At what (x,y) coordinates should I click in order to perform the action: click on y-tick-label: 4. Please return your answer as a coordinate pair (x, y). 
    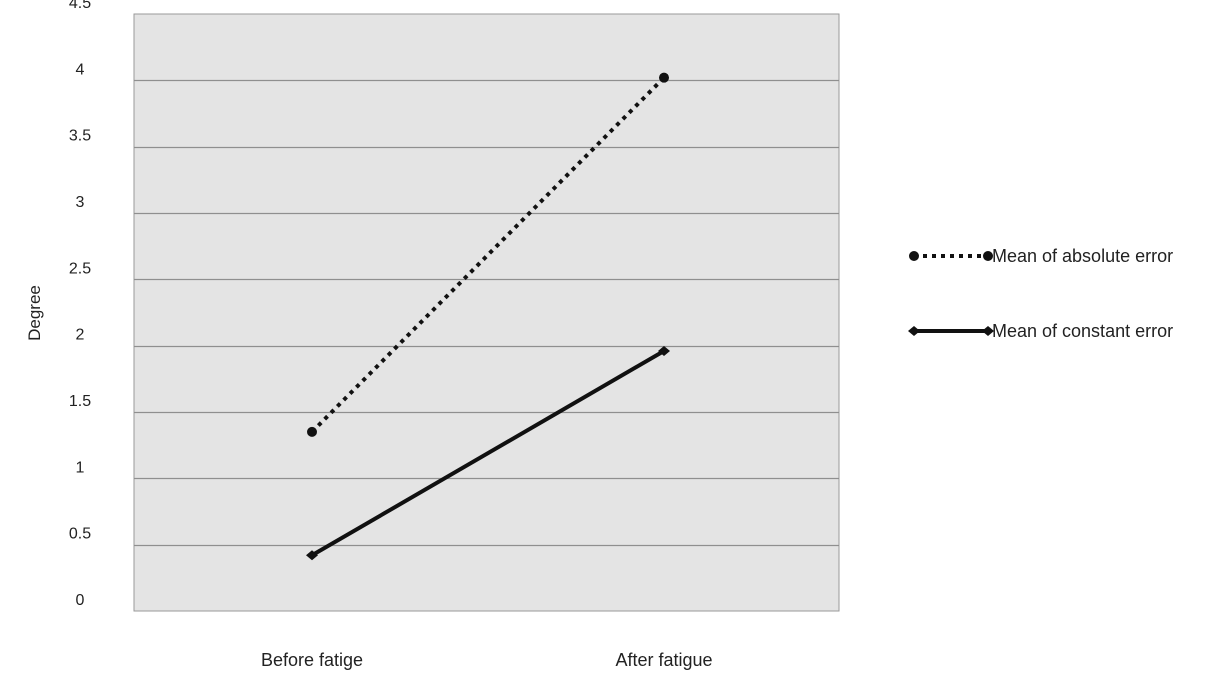
    Looking at the image, I should click on (80, 69).